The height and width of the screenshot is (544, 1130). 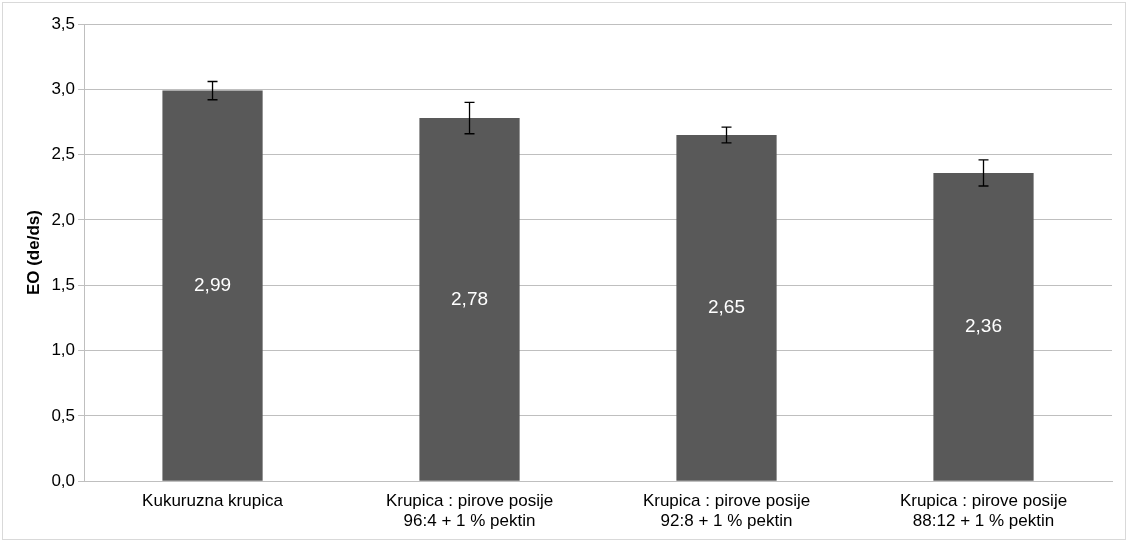 What do you see at coordinates (983, 511) in the screenshot?
I see `x-tick-label: Krupica : pirove posije 88:12 + 1 % pektin` at bounding box center [983, 511].